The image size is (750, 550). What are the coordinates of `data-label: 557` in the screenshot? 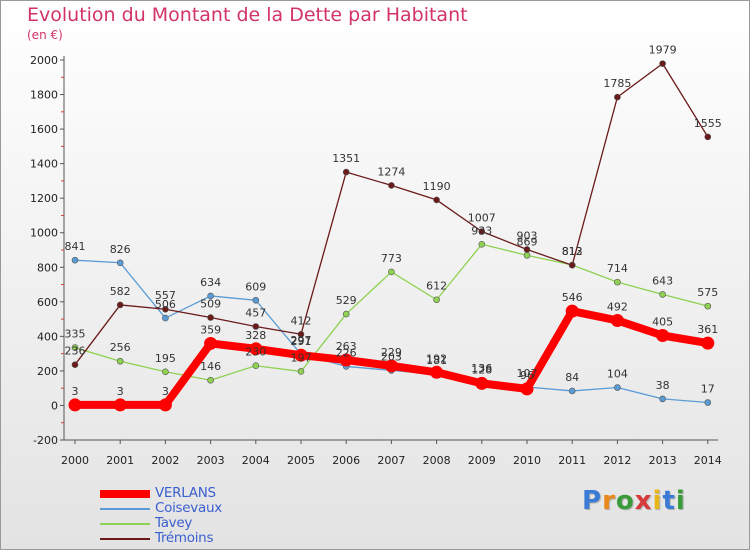 It's located at (165, 295).